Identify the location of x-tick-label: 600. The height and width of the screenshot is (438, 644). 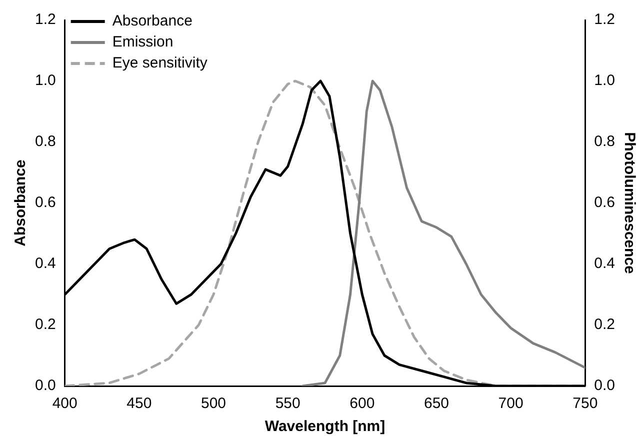
(362, 403).